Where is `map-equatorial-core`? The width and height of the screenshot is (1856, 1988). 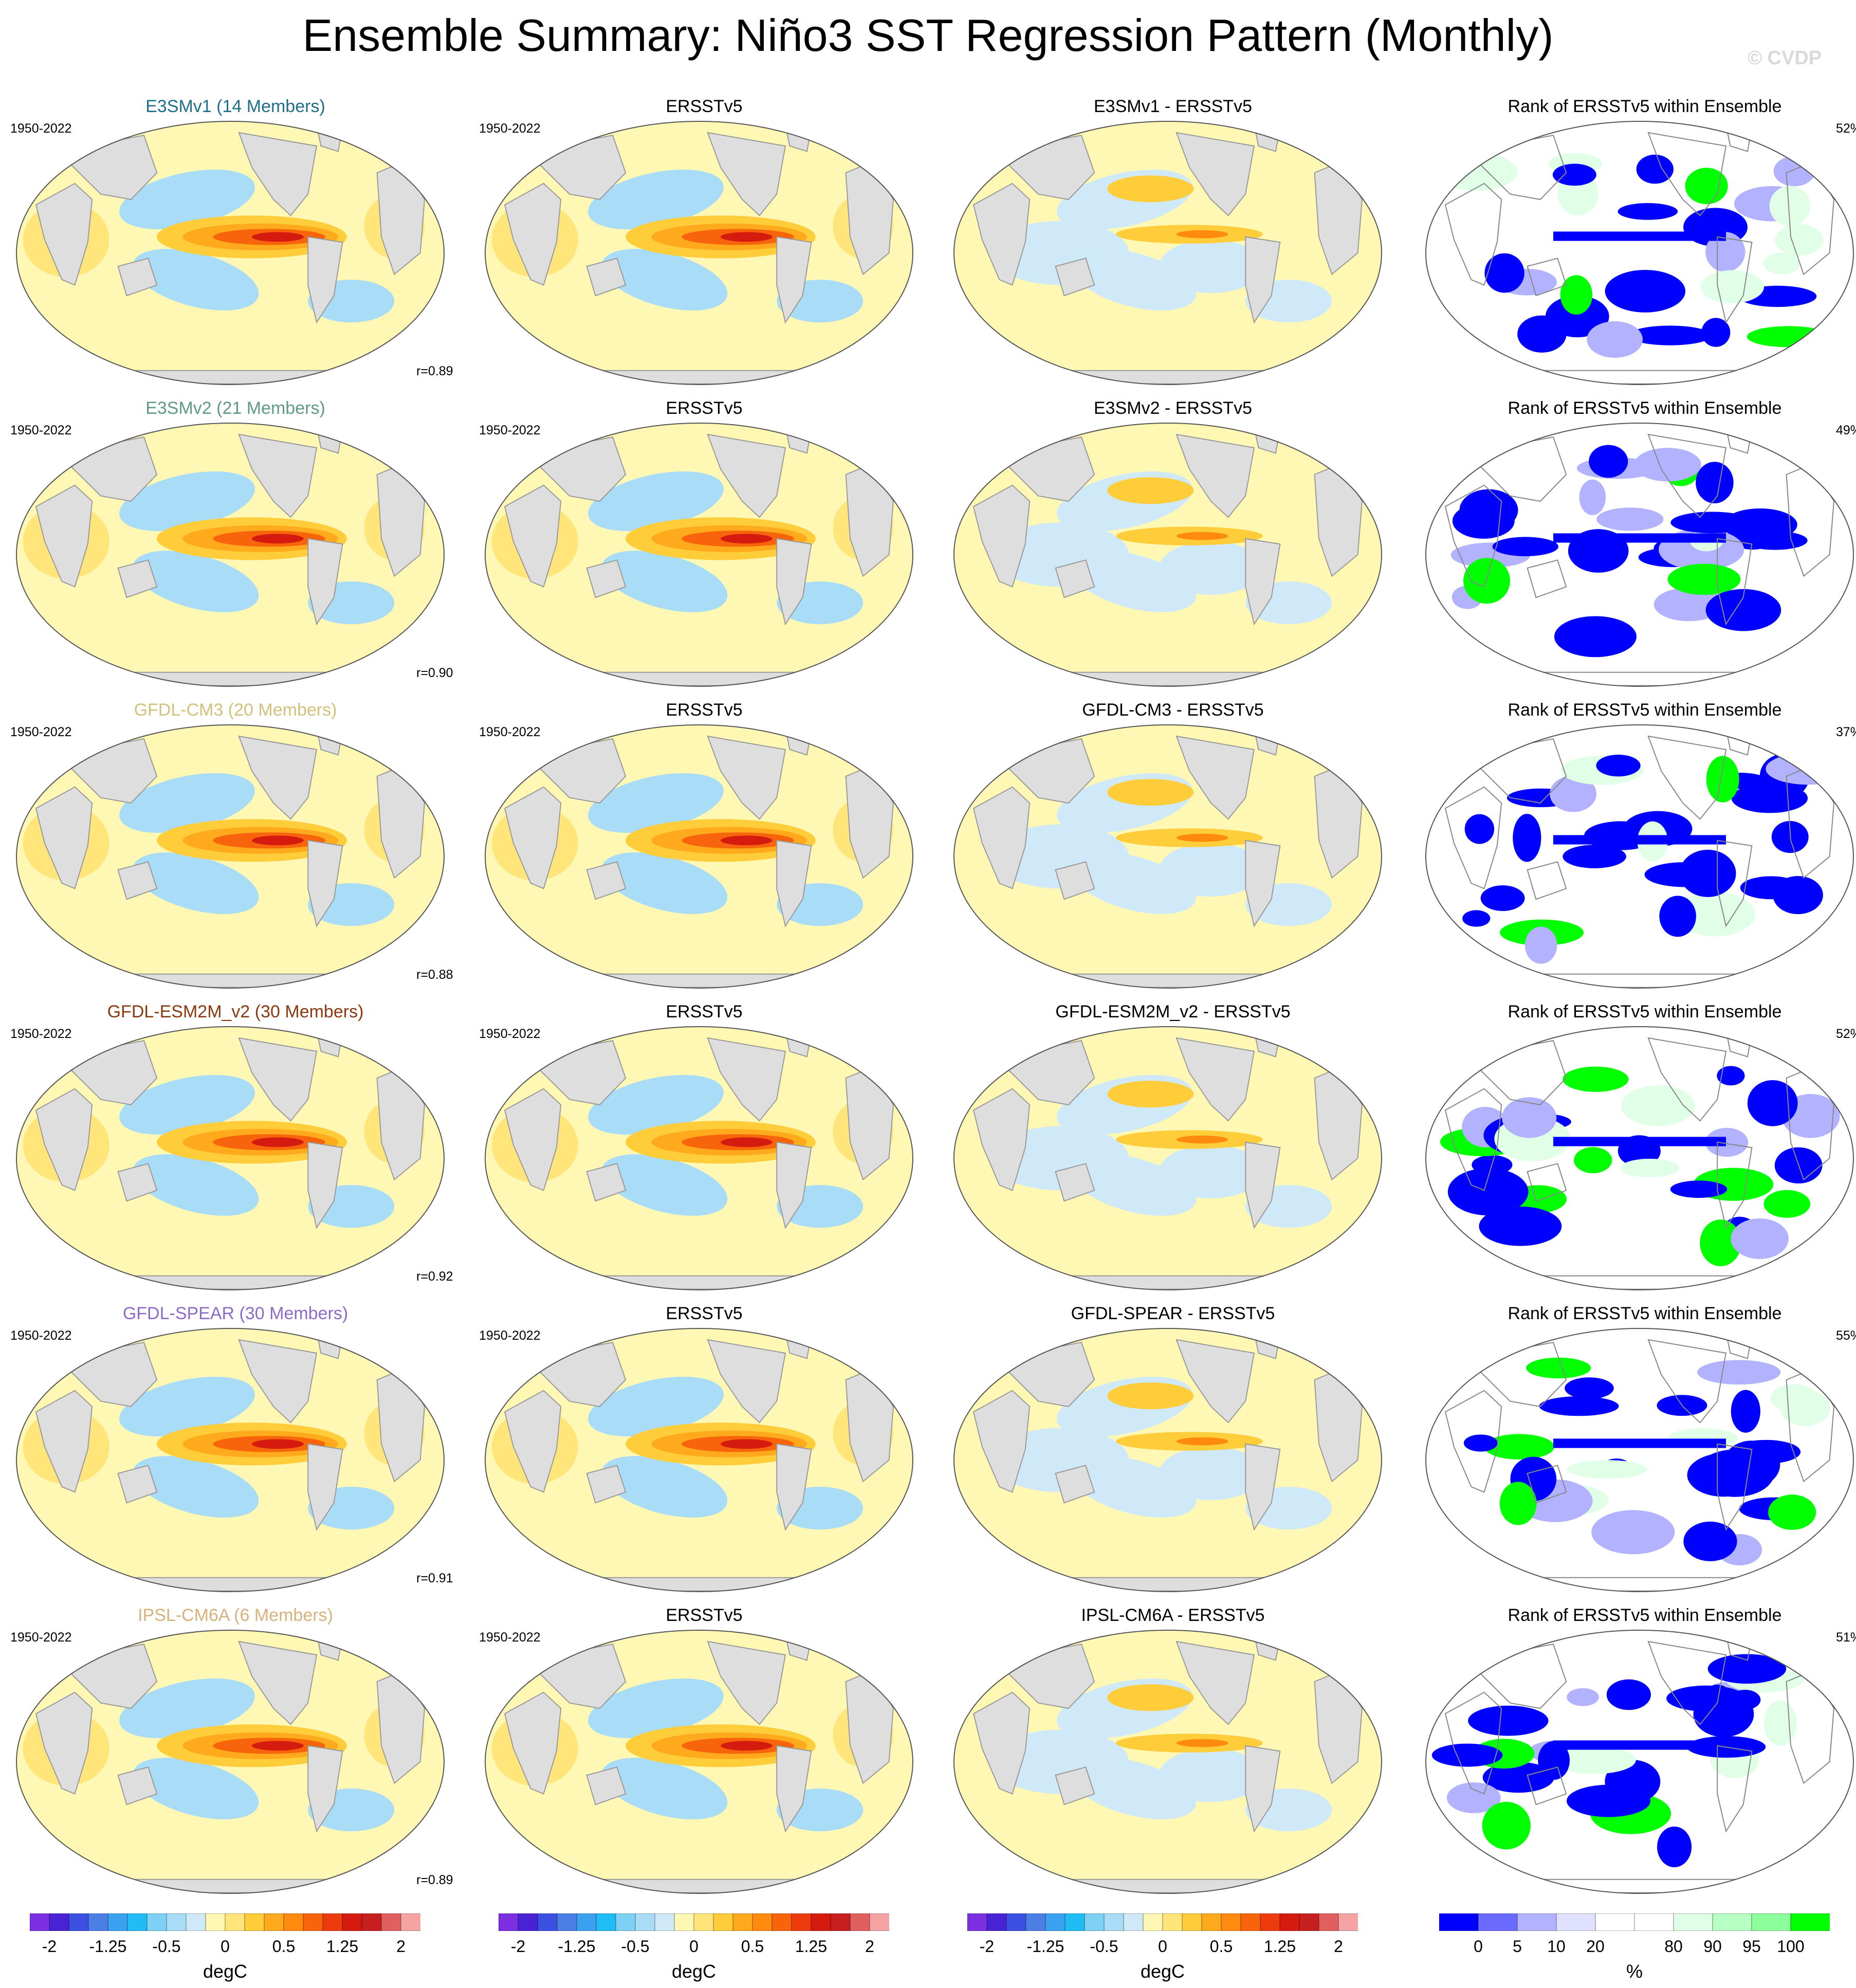
map-equatorial-core is located at coordinates (1202, 1441).